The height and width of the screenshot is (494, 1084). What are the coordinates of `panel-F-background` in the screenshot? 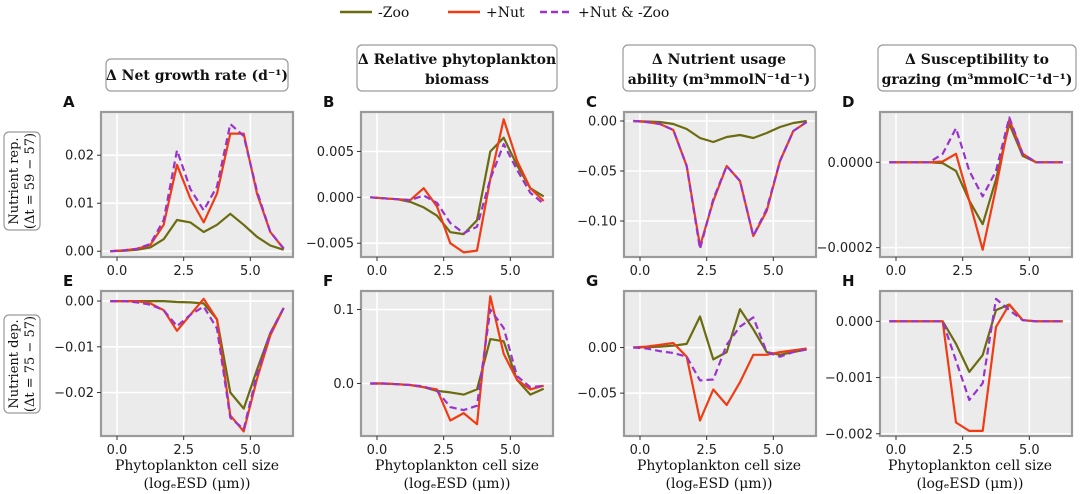 It's located at (457, 363).